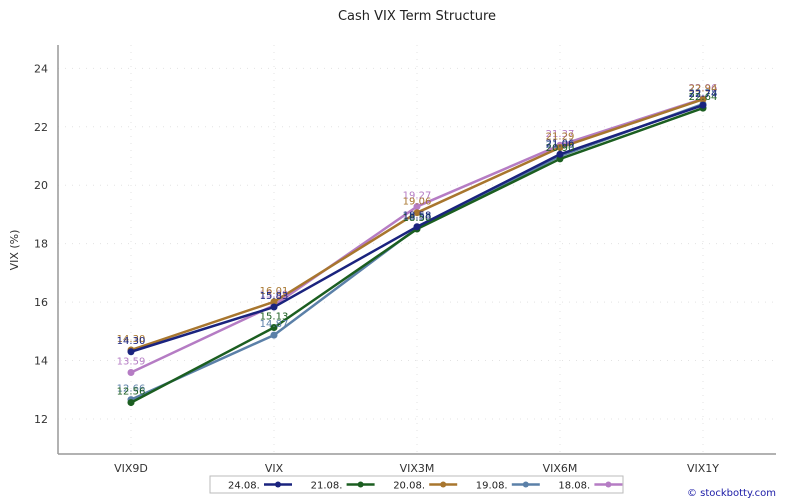 Image resolution: width=800 pixels, height=500 pixels. What do you see at coordinates (574, 486) in the screenshot?
I see `legend-label: 18.08.` at bounding box center [574, 486].